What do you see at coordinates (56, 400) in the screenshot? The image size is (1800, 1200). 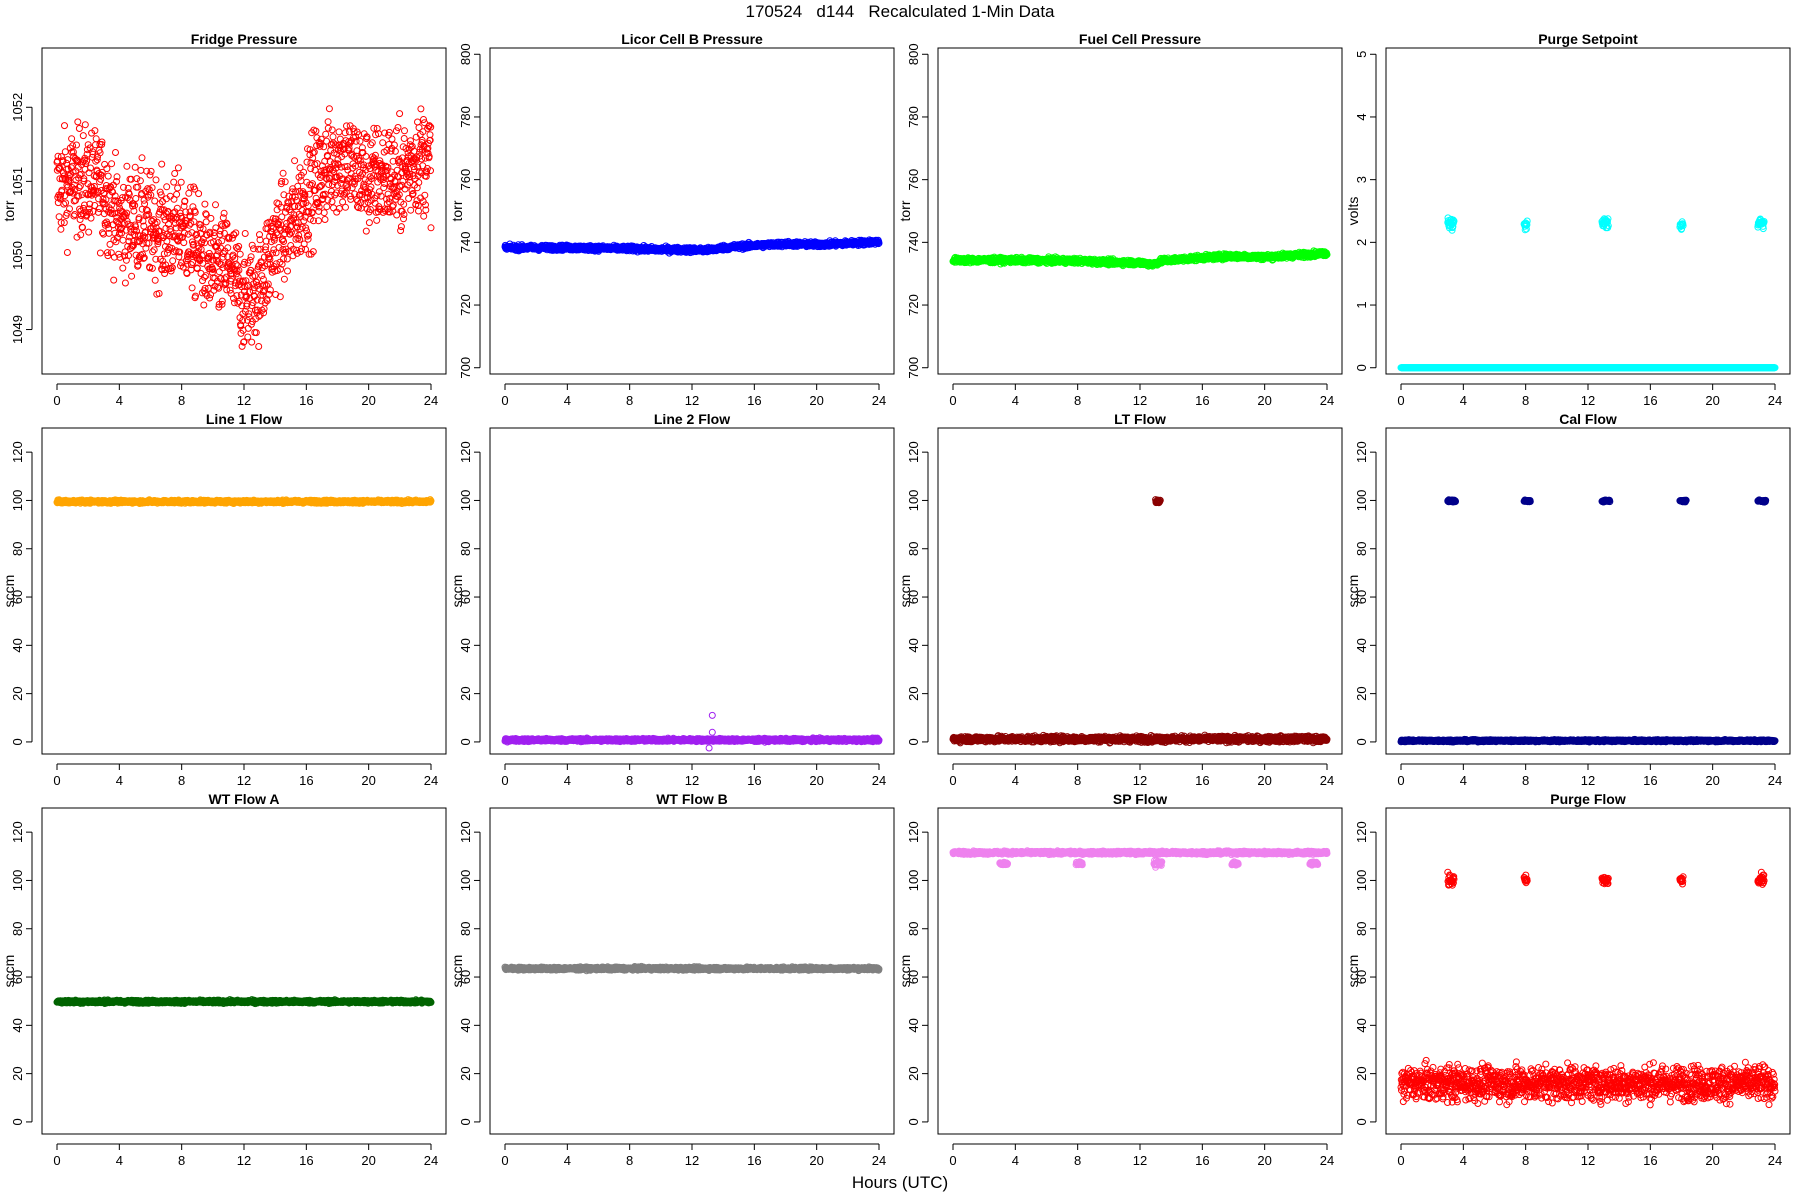 I see `x-tick-label: 0` at bounding box center [56, 400].